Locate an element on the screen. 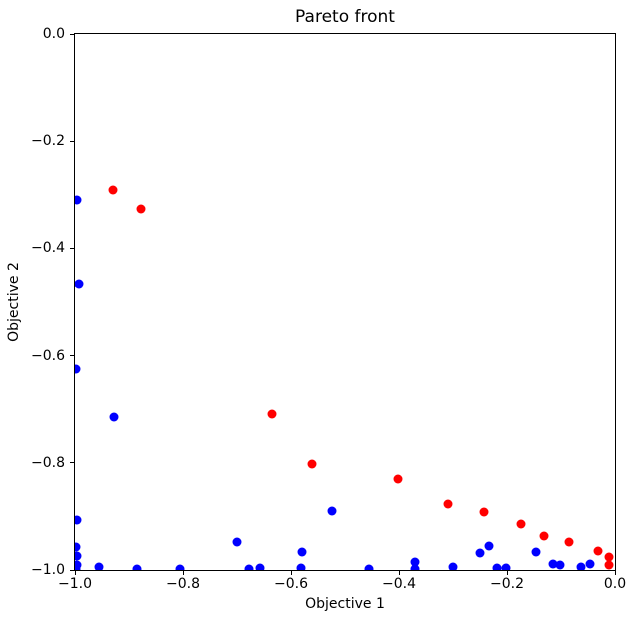 This screenshot has height=624, width=636. x-tick-label: −1.0 is located at coordinates (75, 584).